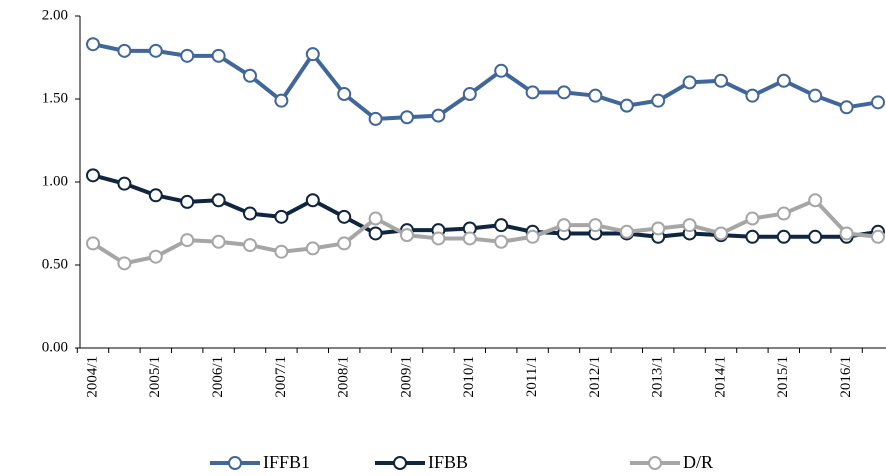  What do you see at coordinates (286, 462) in the screenshot?
I see `legend-label: IFFB1` at bounding box center [286, 462].